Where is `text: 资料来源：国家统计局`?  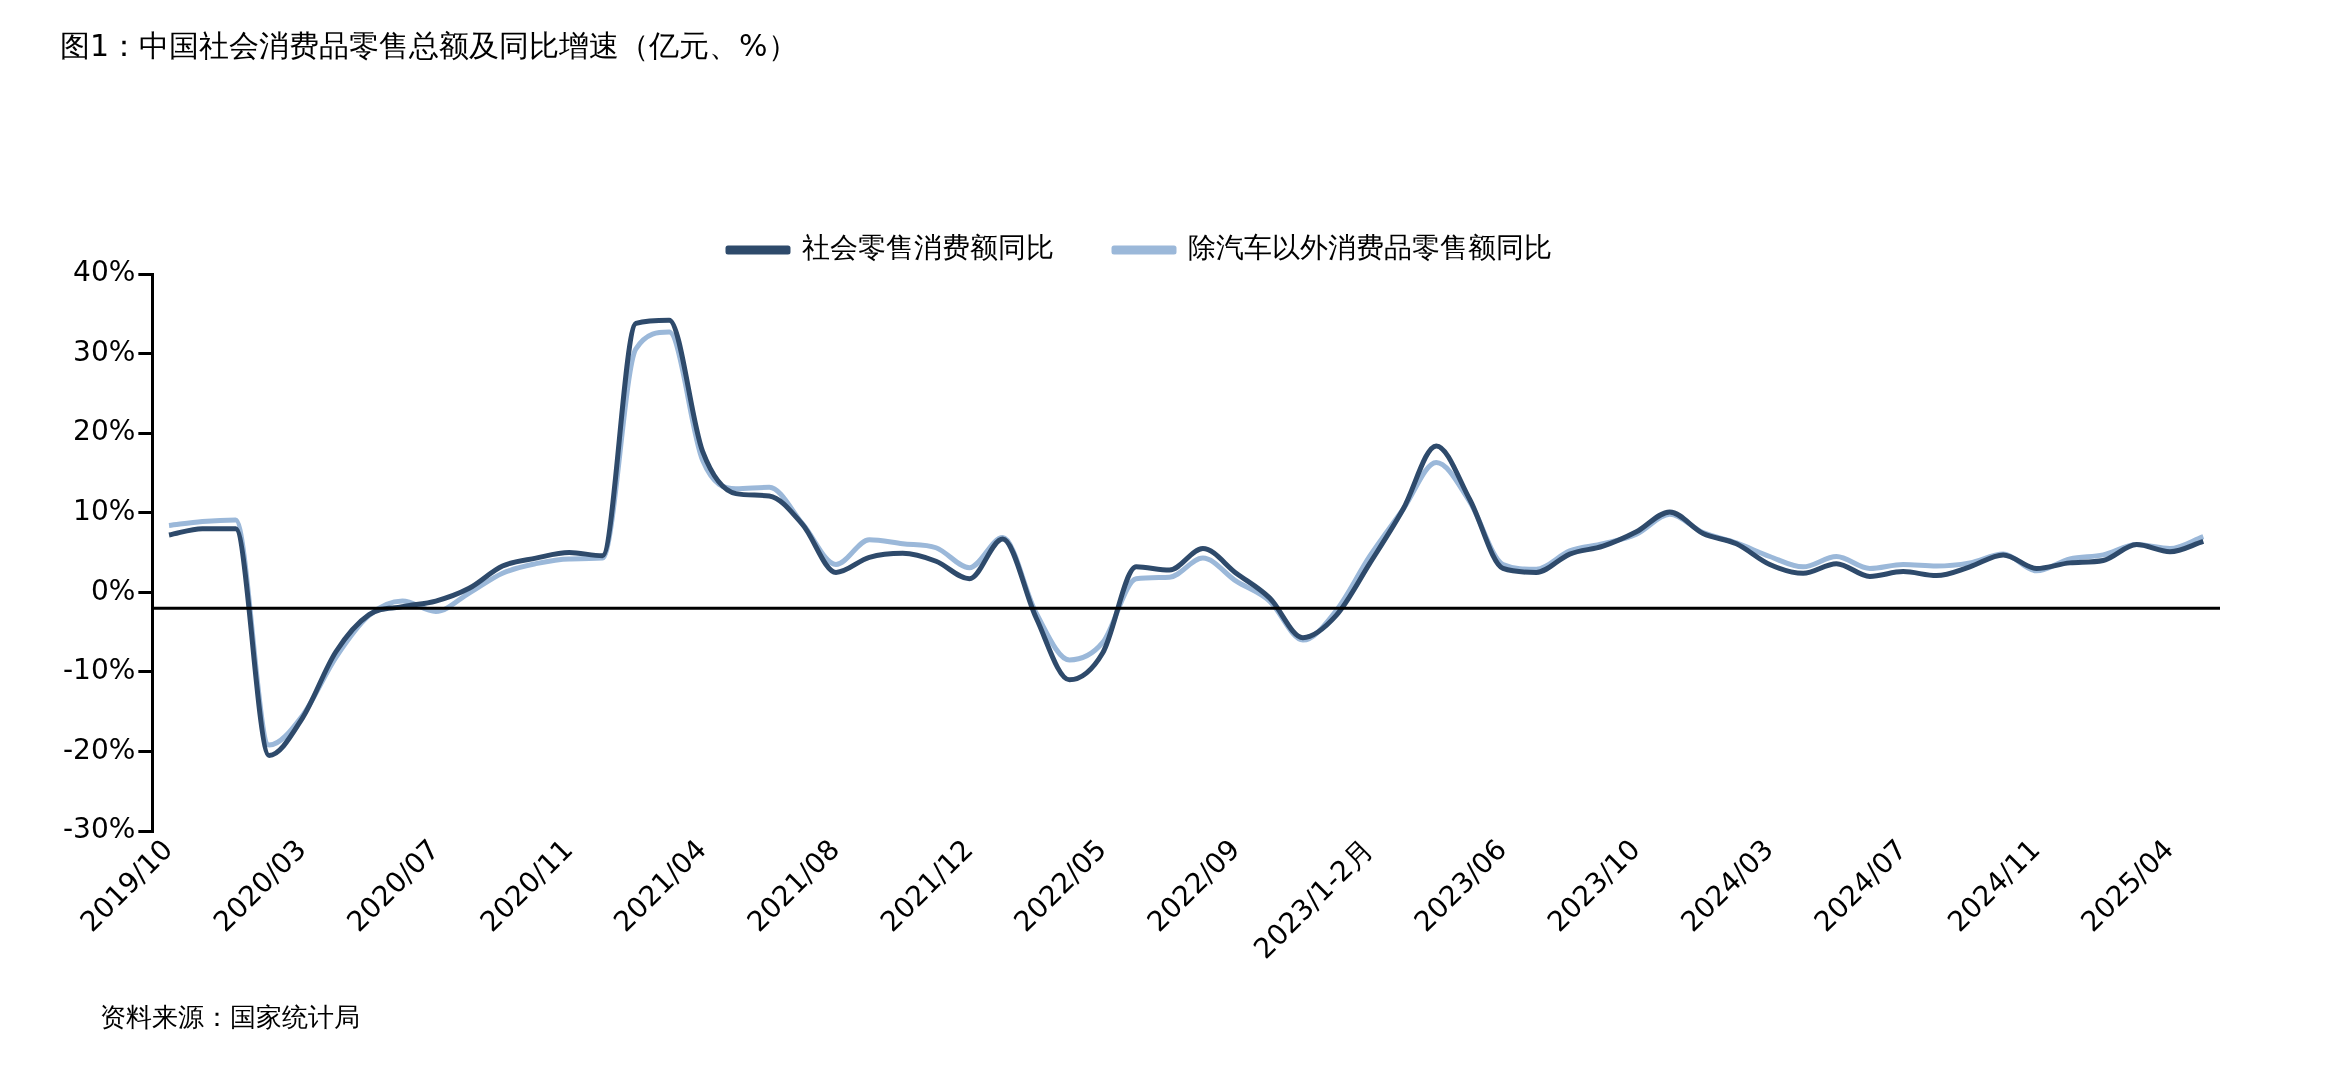
text: 资料来源：国家统计局 is located at coordinates (230, 1017).